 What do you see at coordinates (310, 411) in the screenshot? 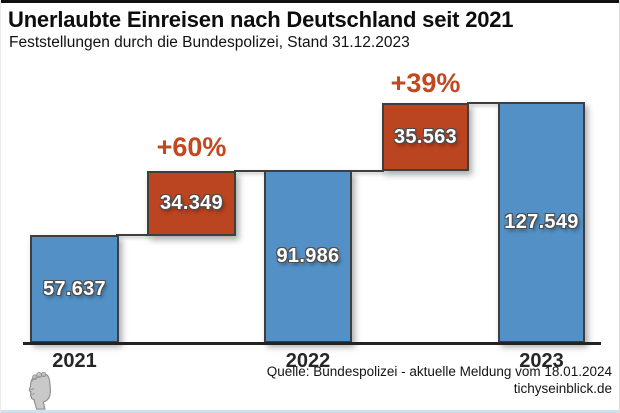
I see `bottom-border` at bounding box center [310, 411].